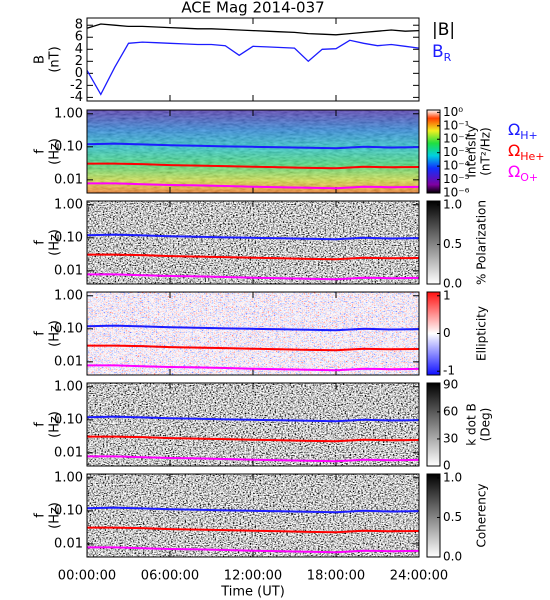  I want to click on legend-subscript: He+, so click(532, 156).